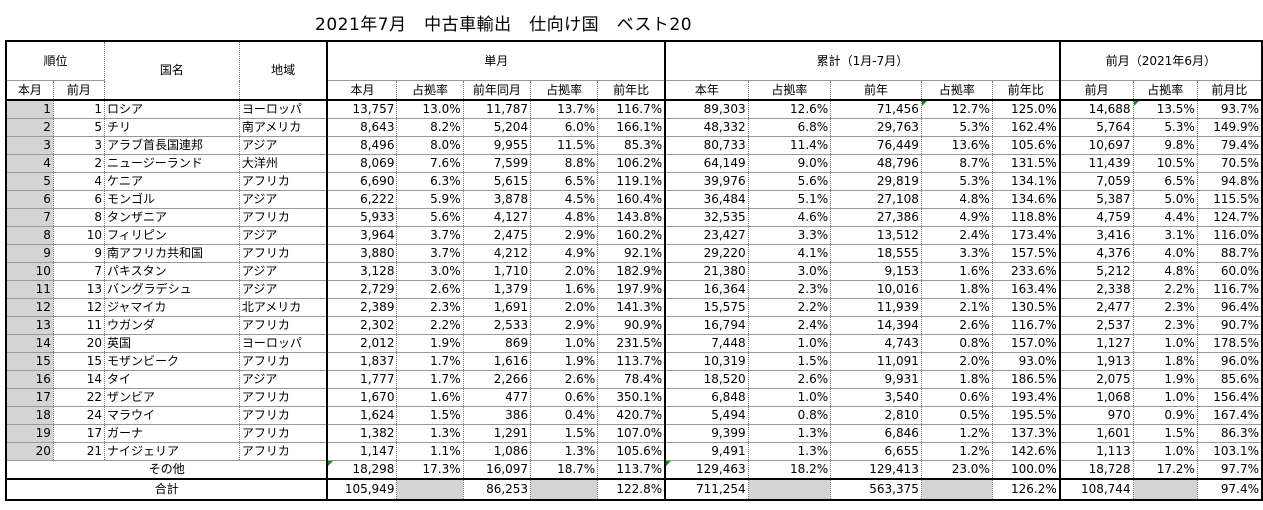 This screenshot has height=510, width=1263. Describe the element at coordinates (430, 109) in the screenshot. I see `share-value: 13.0%` at that location.